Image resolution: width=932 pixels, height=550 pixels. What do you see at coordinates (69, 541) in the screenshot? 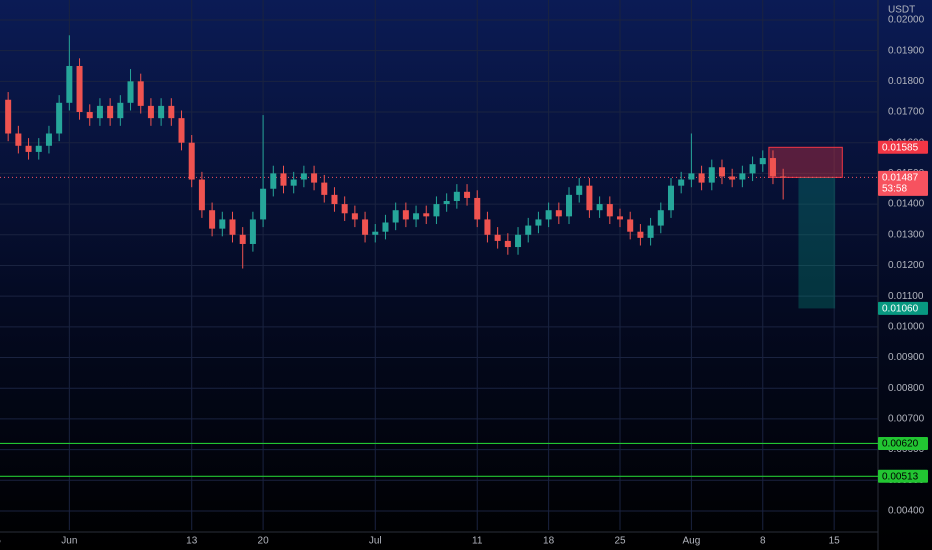
I see `x-tick-label: Jun` at bounding box center [69, 541].